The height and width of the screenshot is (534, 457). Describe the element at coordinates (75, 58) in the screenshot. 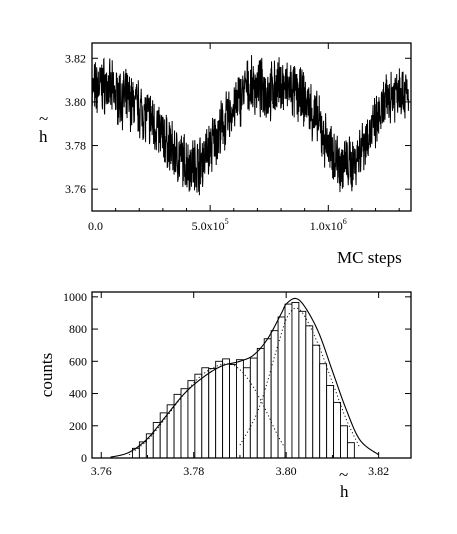

I see `top-y-tick-label: 3.82` at that location.